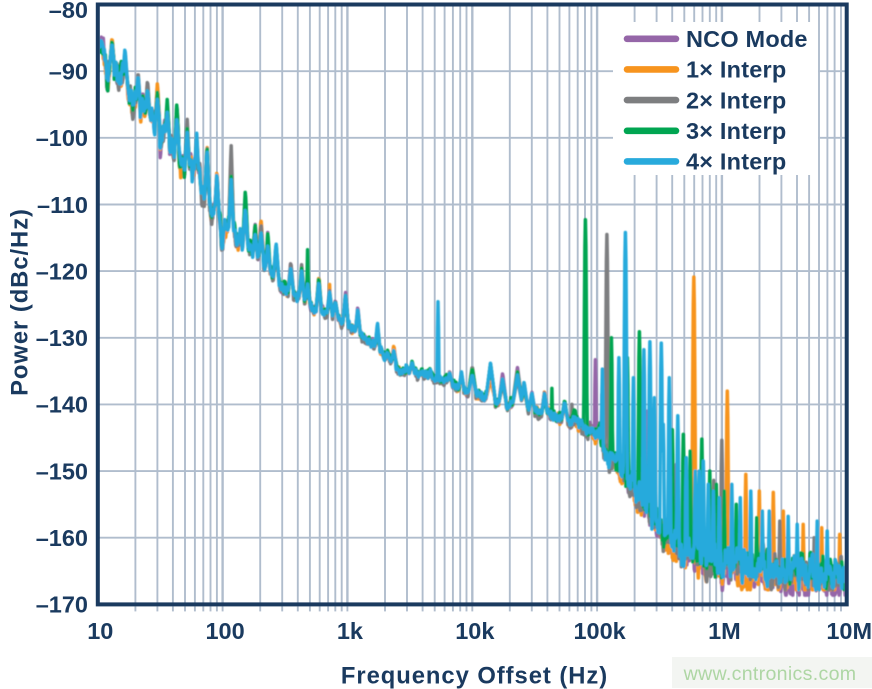 This screenshot has width=872, height=689. Describe the element at coordinates (736, 70) in the screenshot. I see `svg-text: 1× Interp` at that location.